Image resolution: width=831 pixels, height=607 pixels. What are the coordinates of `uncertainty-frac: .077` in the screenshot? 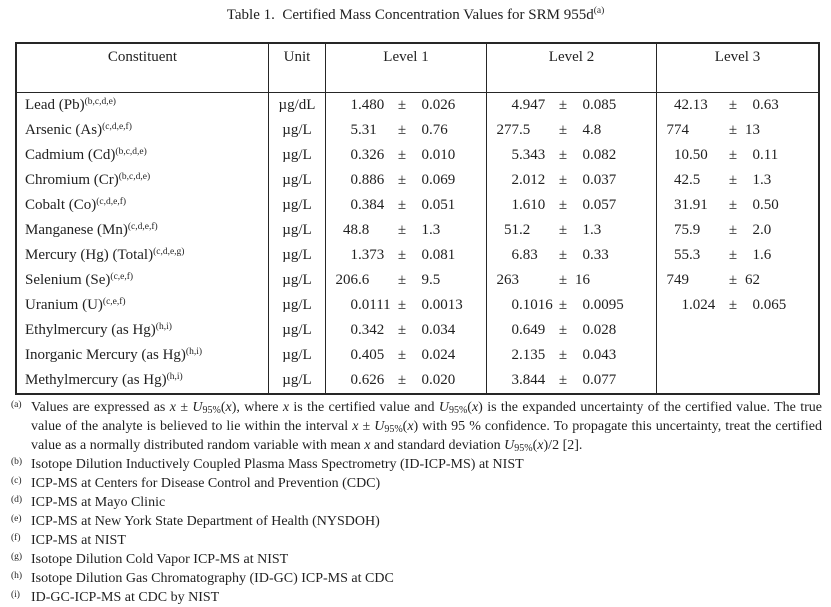 It's located at (603, 380).